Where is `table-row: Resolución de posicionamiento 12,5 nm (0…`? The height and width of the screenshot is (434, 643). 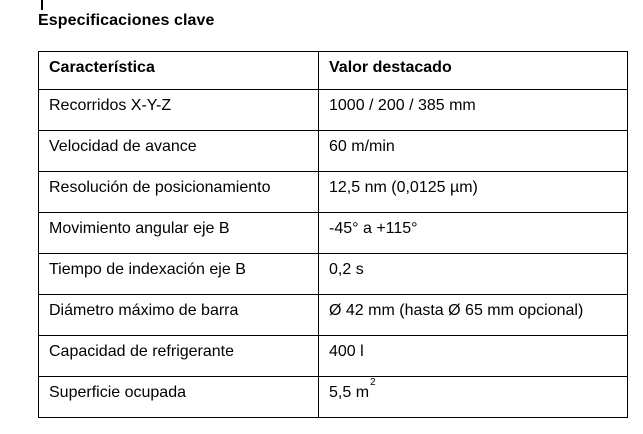
table-row: Resolución de posicionamiento 12,5 nm (0… is located at coordinates (333, 192).